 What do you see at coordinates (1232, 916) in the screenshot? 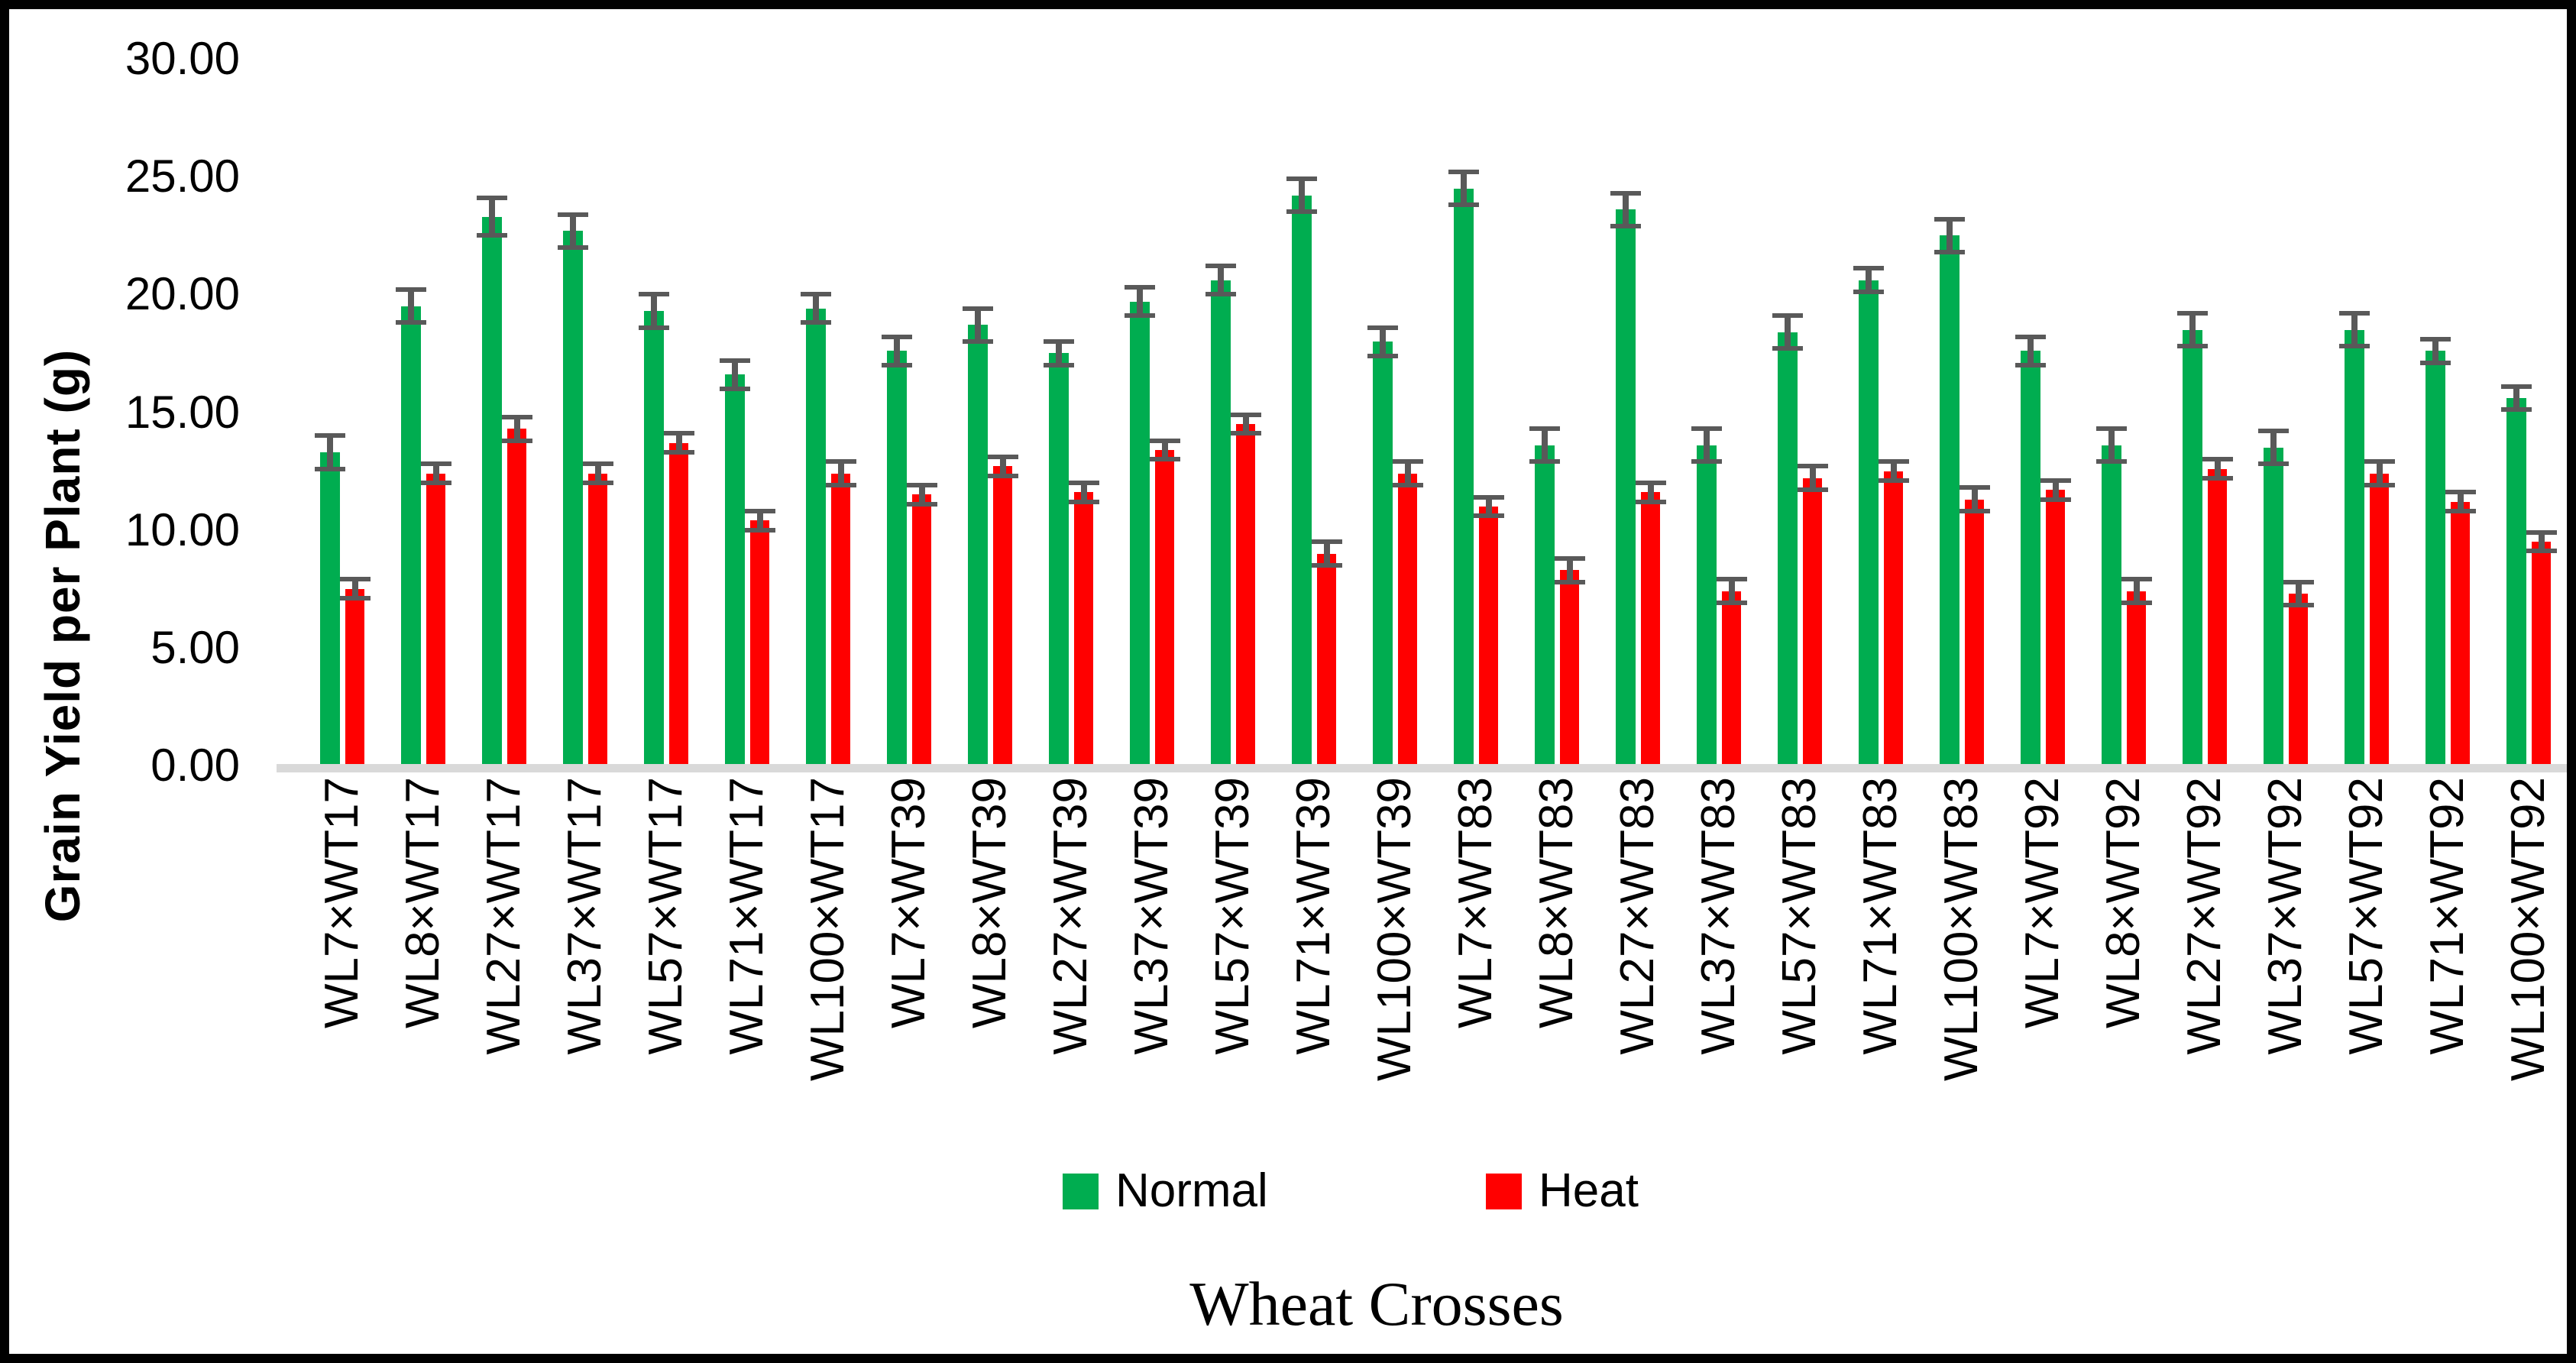
I see `x-category-label: WL57×WT39` at bounding box center [1232, 916].